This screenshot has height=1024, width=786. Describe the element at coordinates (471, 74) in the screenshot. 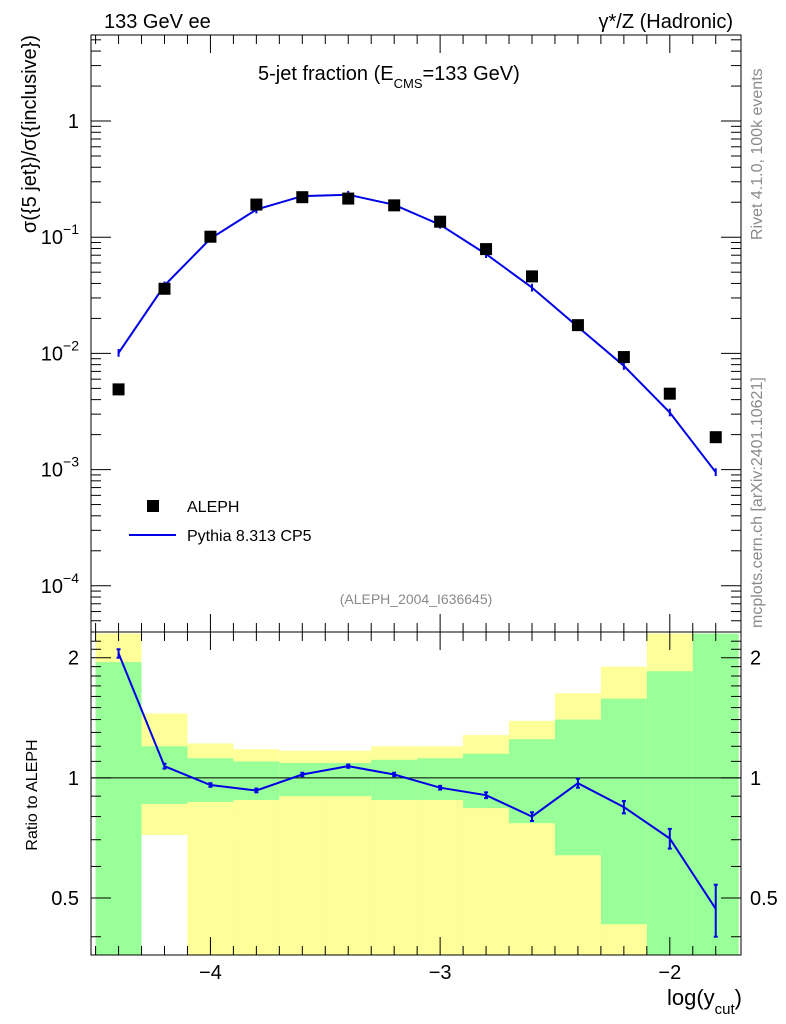

I see `main-title-tail: =133 GeV)` at that location.